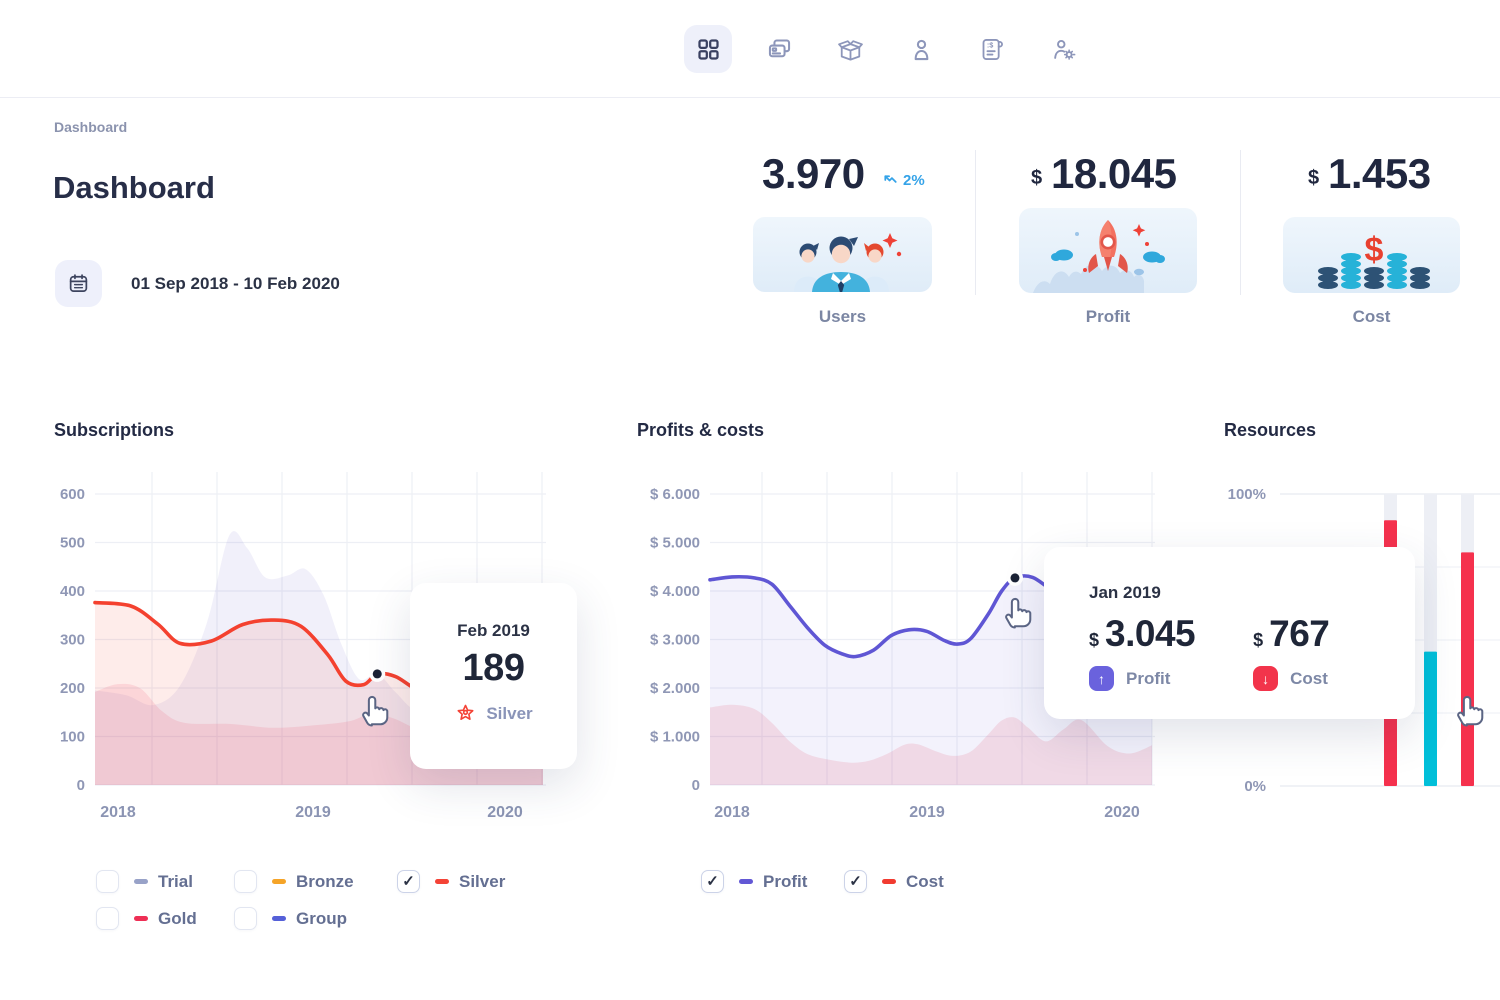 The image size is (1500, 1000). What do you see at coordinates (813, 173) in the screenshot?
I see `users-value: 3.970` at bounding box center [813, 173].